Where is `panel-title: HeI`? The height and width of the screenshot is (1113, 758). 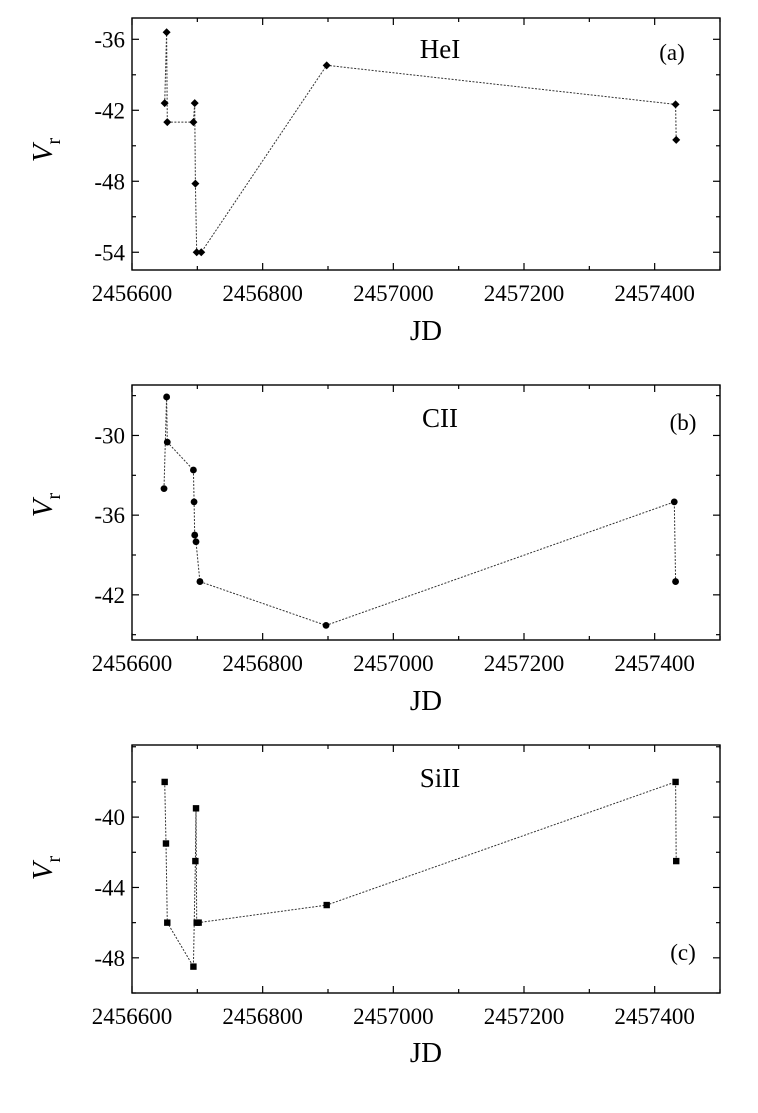
panel-title: HeI is located at coordinates (440, 49).